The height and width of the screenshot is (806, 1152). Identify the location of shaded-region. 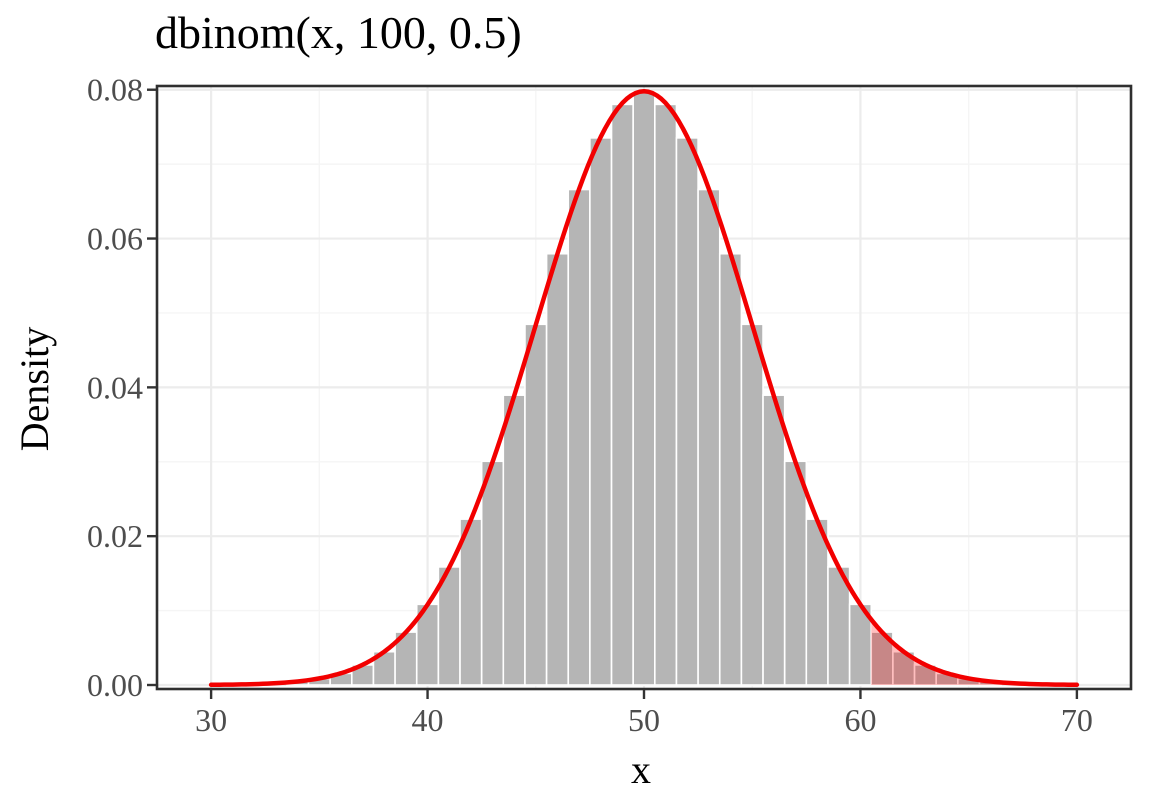
(974, 652).